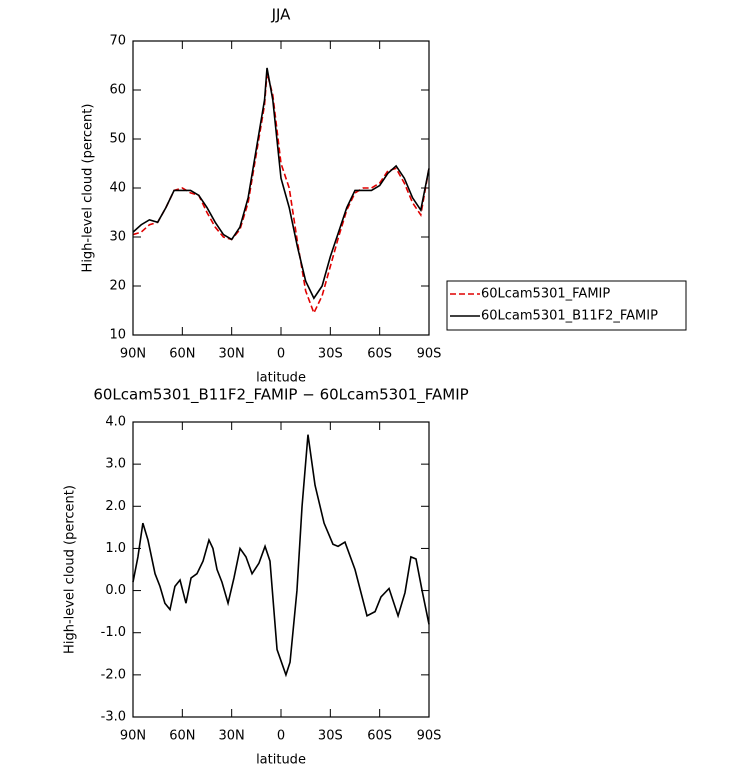 This screenshot has height=772, width=733. I want to click on y-tick-label: 0.0, so click(115, 590).